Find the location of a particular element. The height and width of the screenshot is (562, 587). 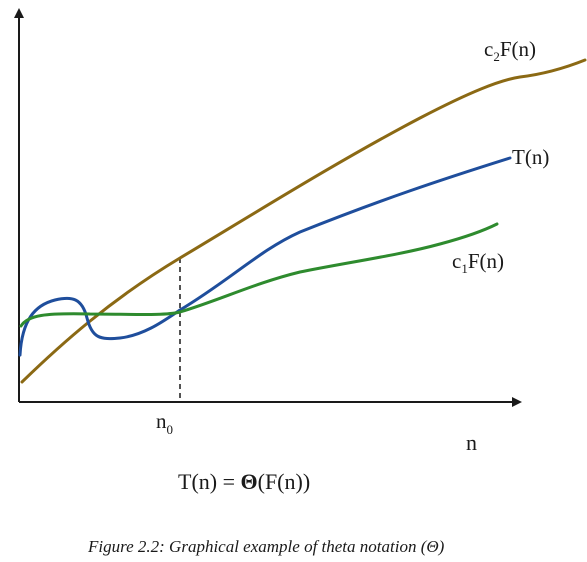

lower-bound-label: c1F(n) is located at coordinates (478, 262).